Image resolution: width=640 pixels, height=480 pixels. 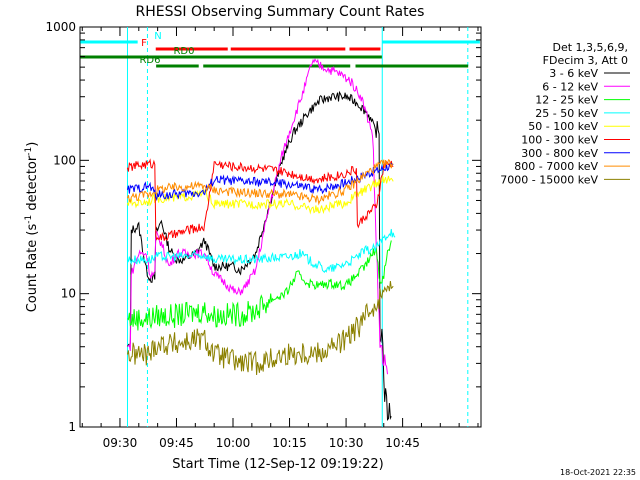 I want to click on legend-label-2: 12 - 25 keV, so click(x=566, y=100).